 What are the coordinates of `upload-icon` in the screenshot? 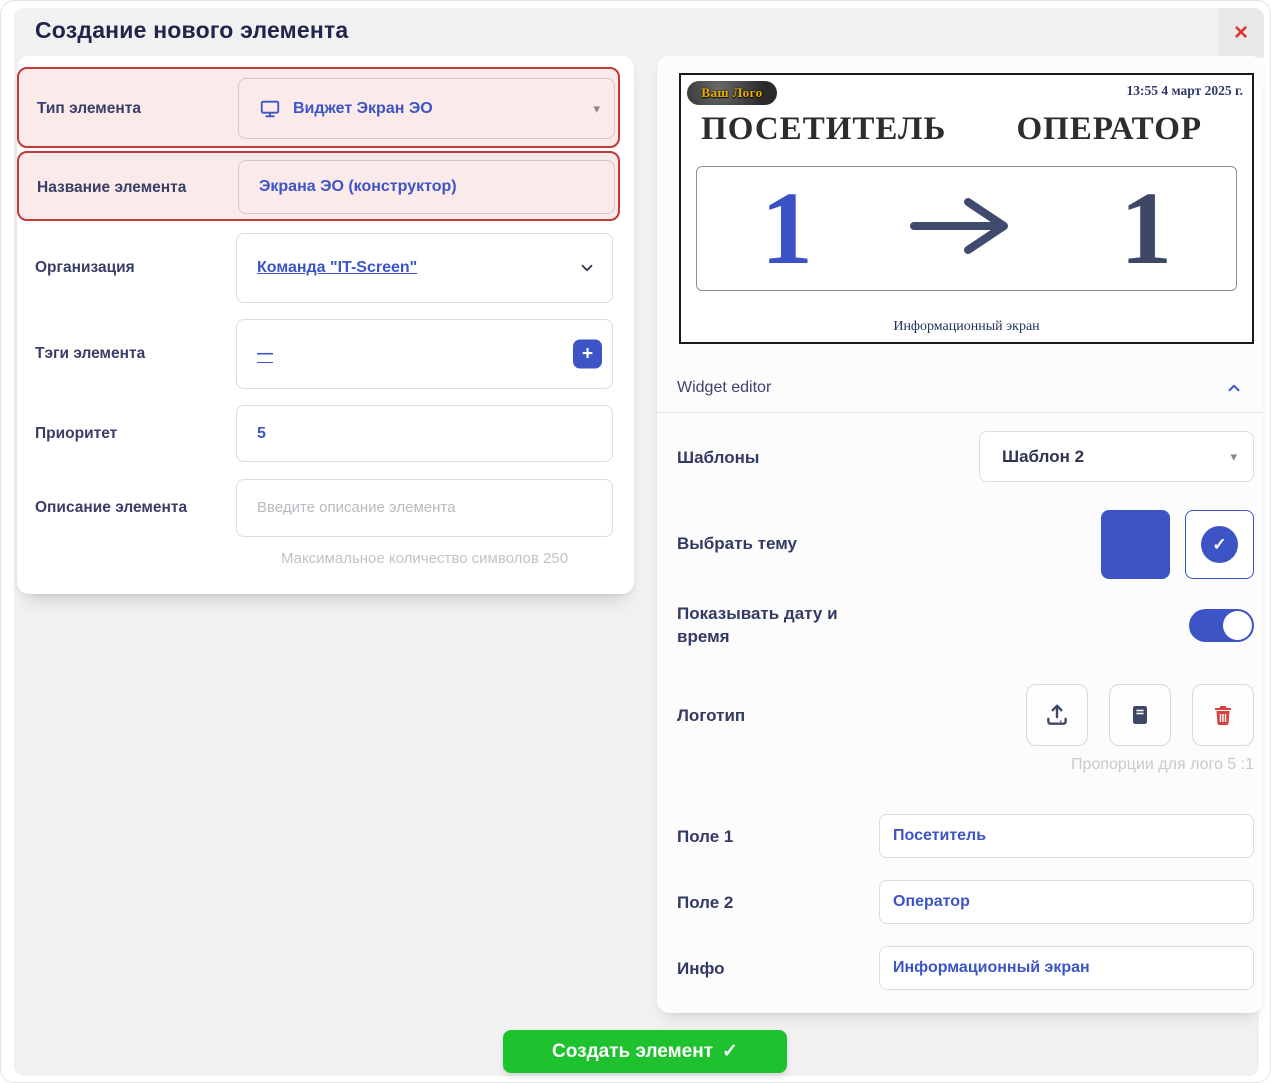 It's located at (1057, 715).